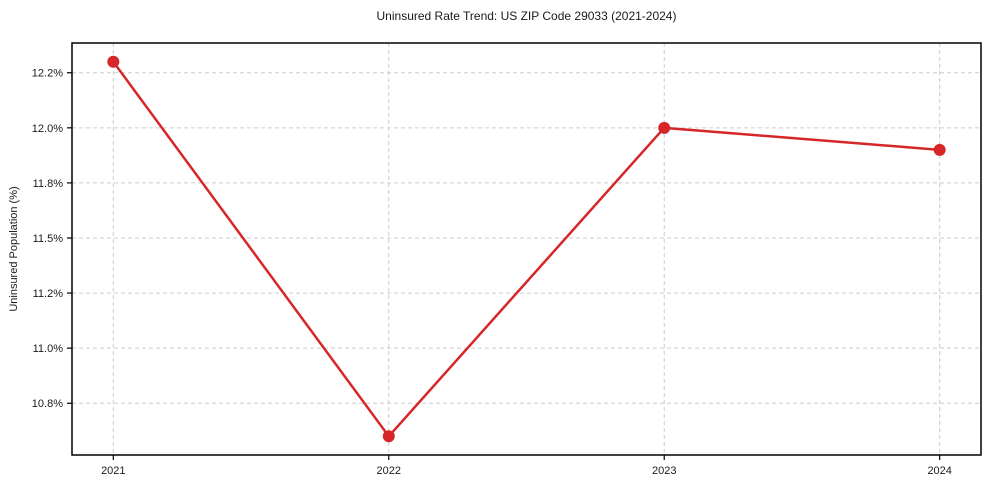 Image resolution: width=989 pixels, height=490 pixels. What do you see at coordinates (939, 471) in the screenshot?
I see `x-tick-label: 2024` at bounding box center [939, 471].